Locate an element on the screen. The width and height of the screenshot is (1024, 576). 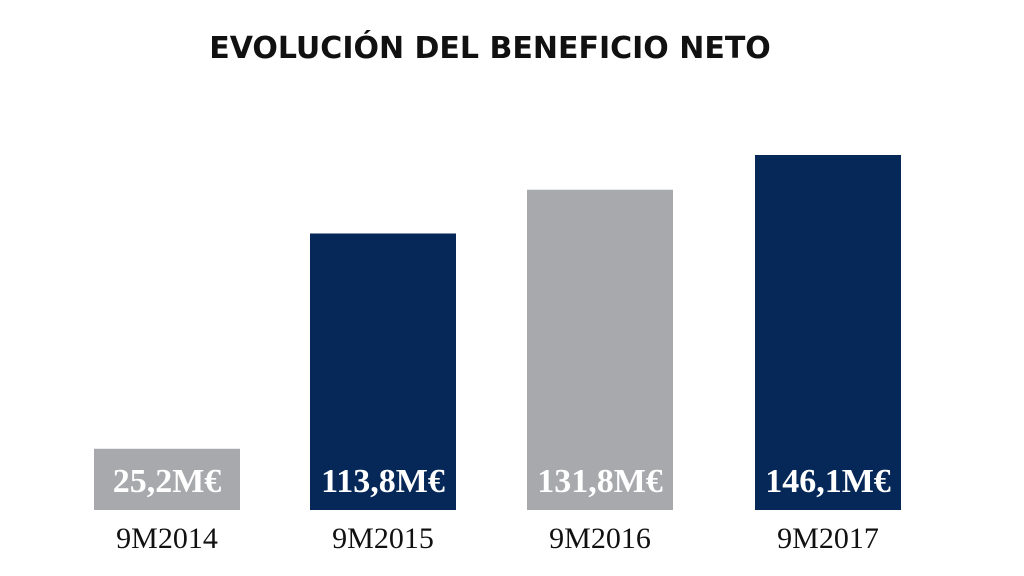
x-tick-label: 9M2017 is located at coordinates (828, 538).